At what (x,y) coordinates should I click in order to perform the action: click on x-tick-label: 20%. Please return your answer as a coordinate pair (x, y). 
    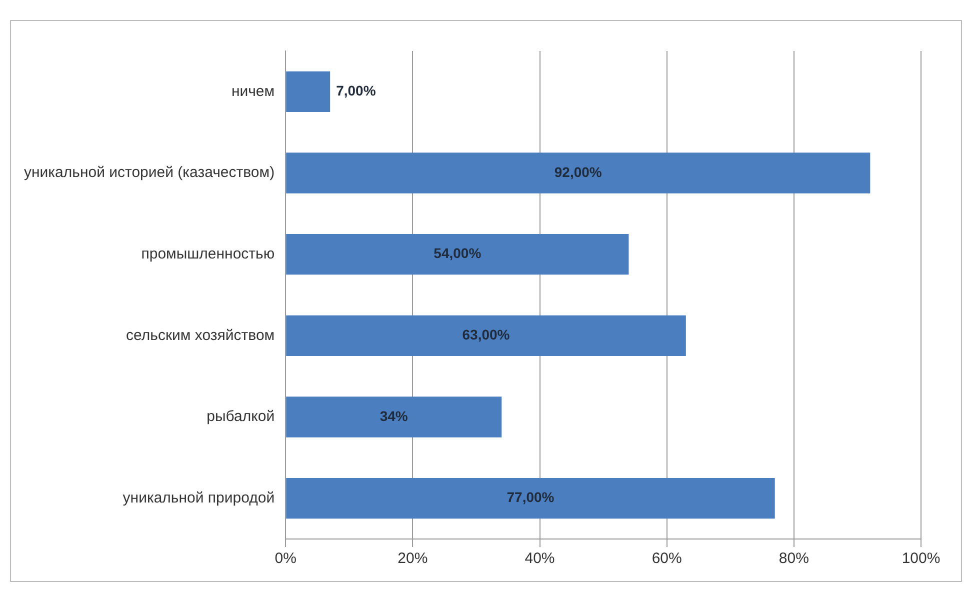
    Looking at the image, I should click on (413, 559).